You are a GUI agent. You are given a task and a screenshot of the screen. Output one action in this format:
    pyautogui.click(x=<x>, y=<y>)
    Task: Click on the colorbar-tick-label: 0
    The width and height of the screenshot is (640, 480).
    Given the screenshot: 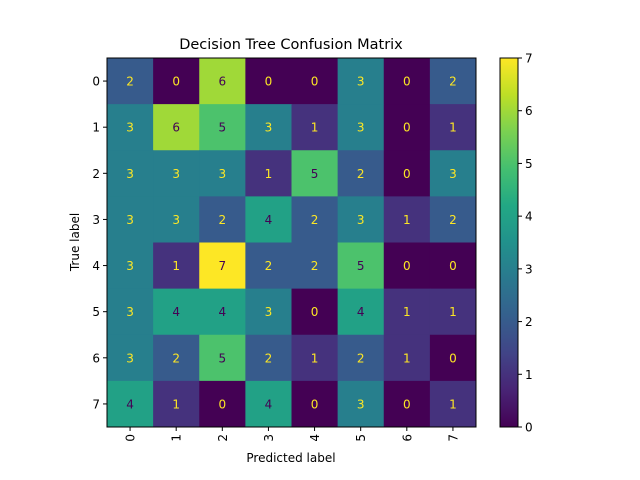 What is the action you would take?
    pyautogui.click(x=529, y=428)
    